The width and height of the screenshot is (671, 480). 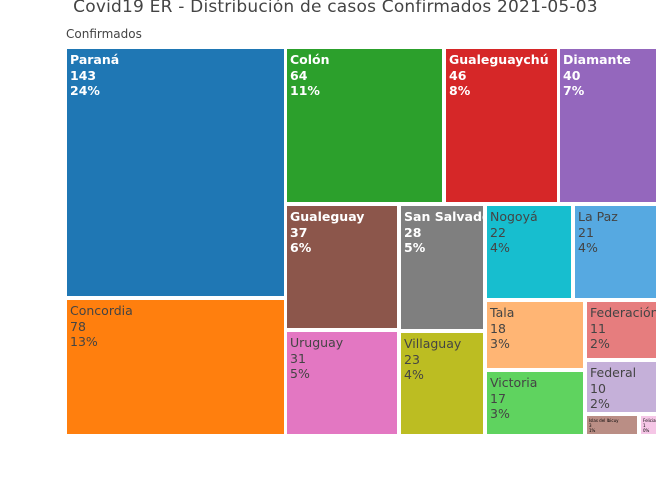 I want to click on tile-value: 40, so click(x=572, y=75).